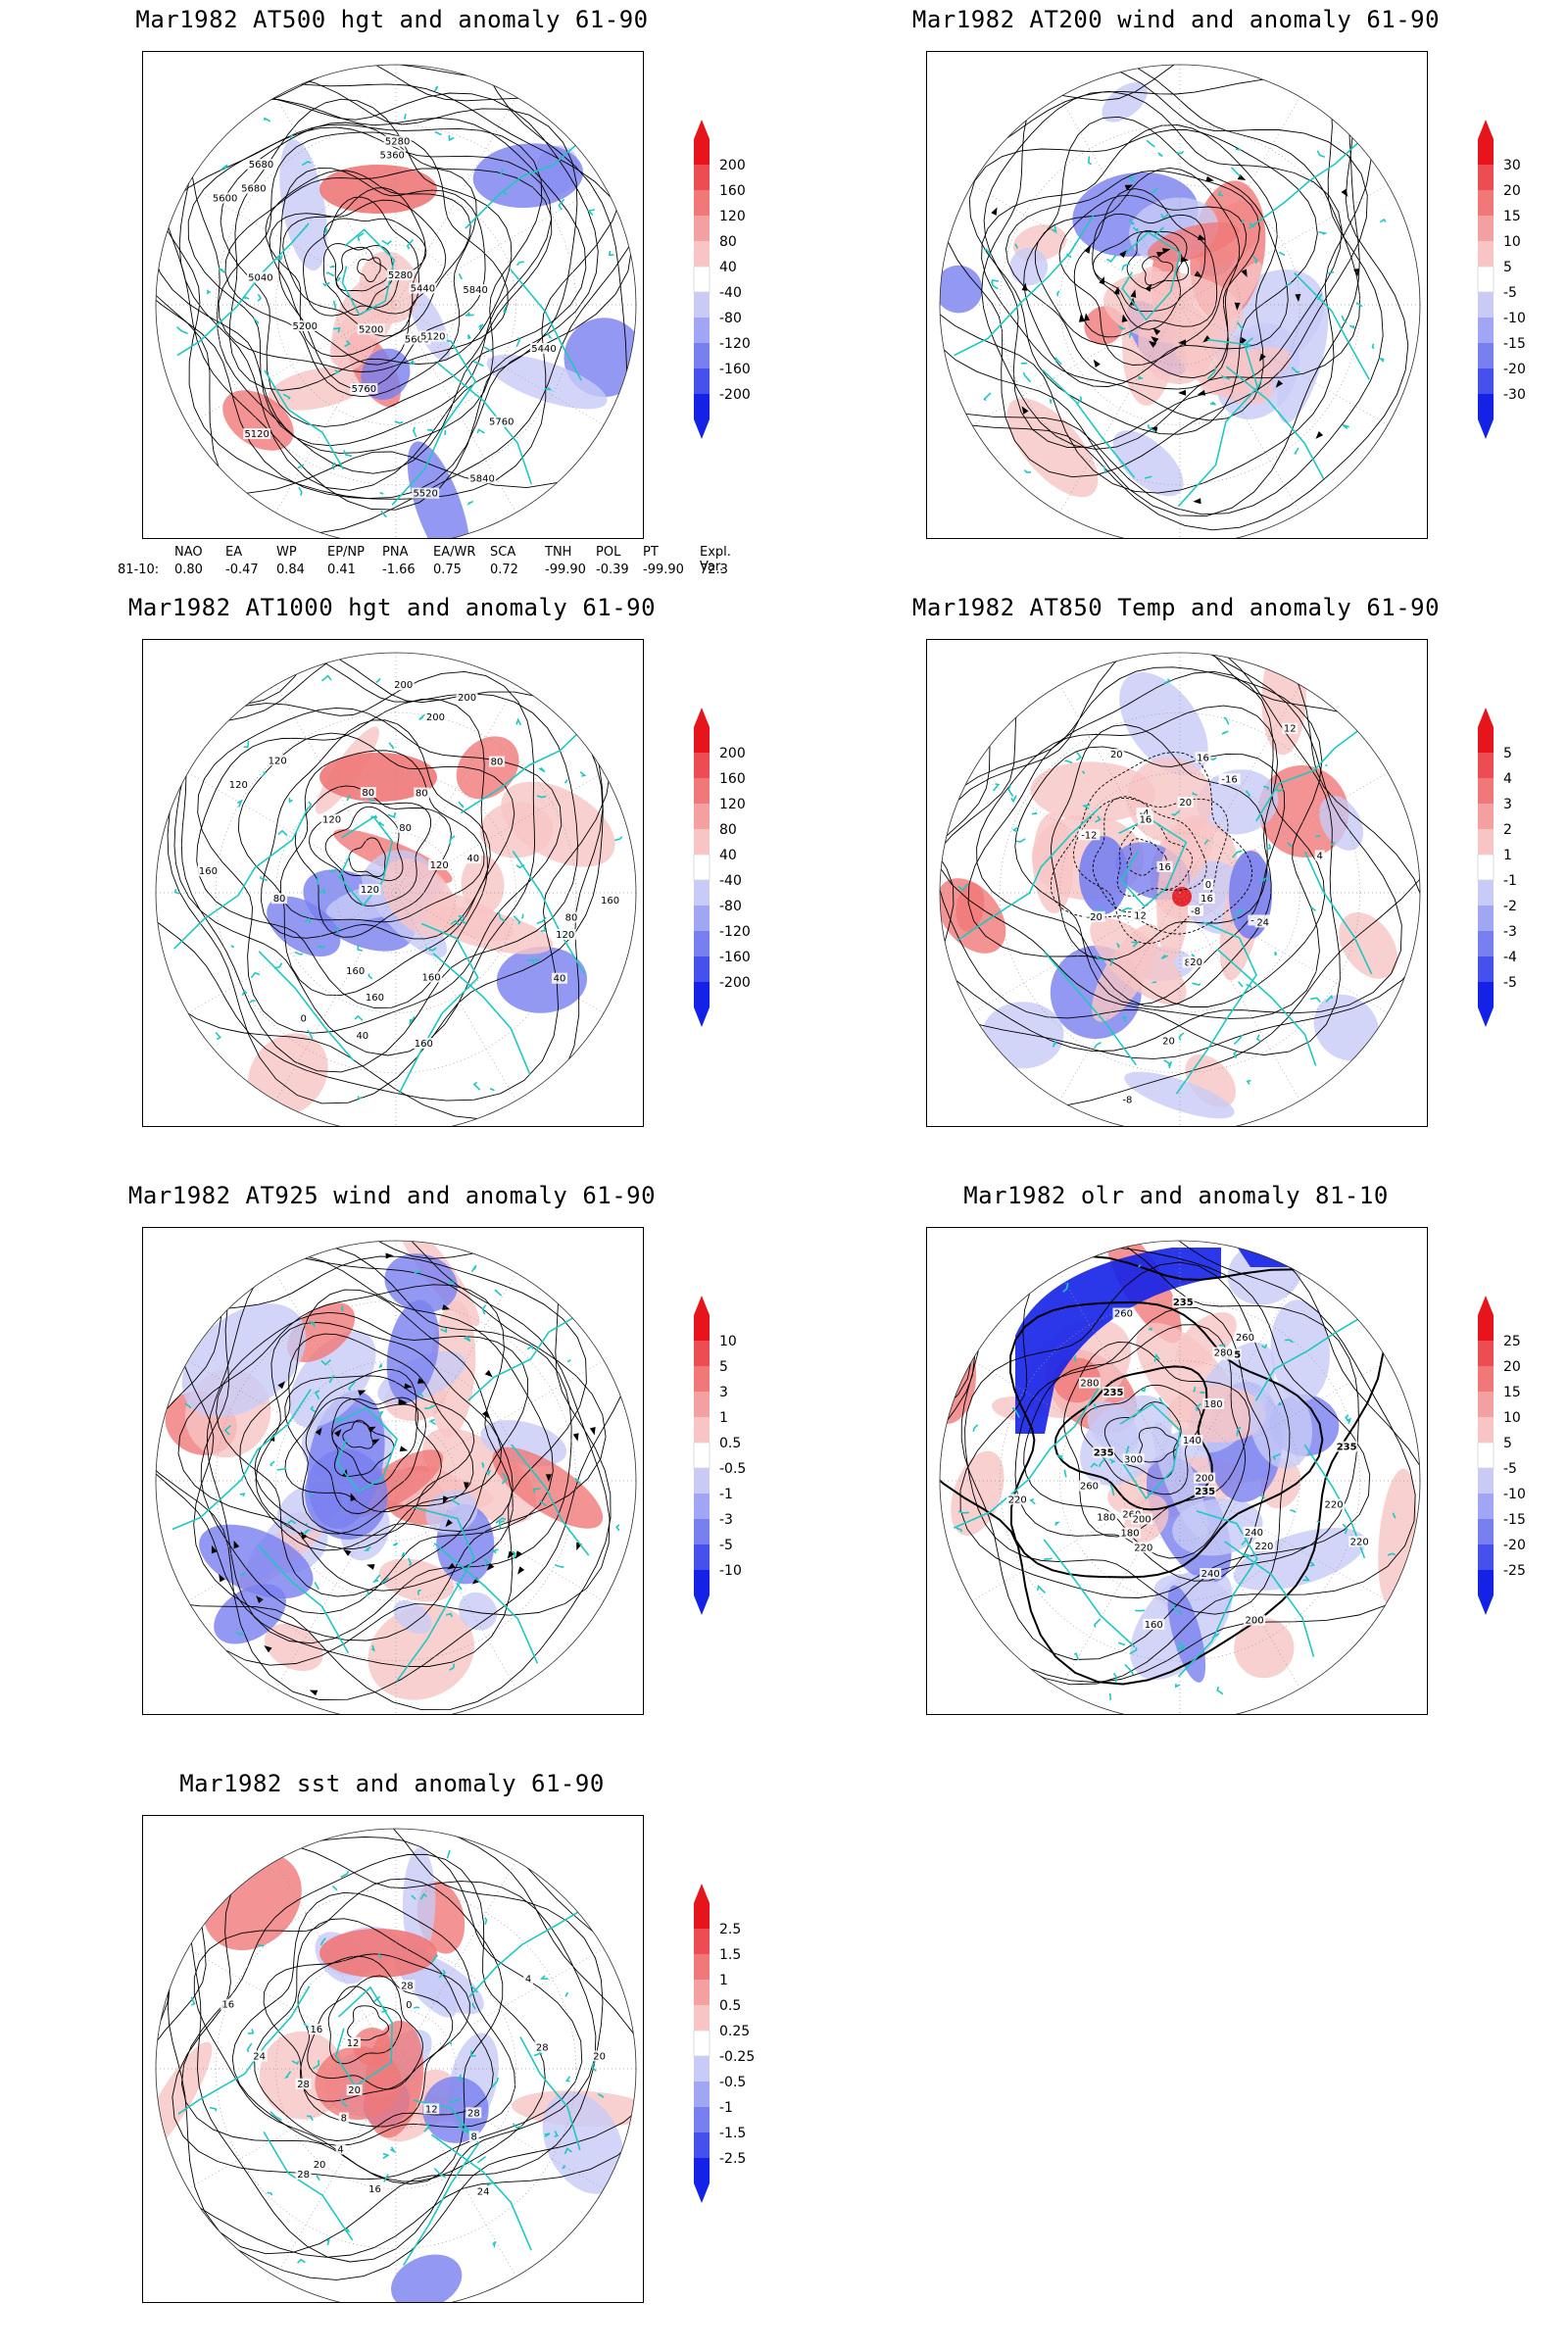 The image size is (1568, 2352). I want to click on contour-label: 8, so click(344, 2119).